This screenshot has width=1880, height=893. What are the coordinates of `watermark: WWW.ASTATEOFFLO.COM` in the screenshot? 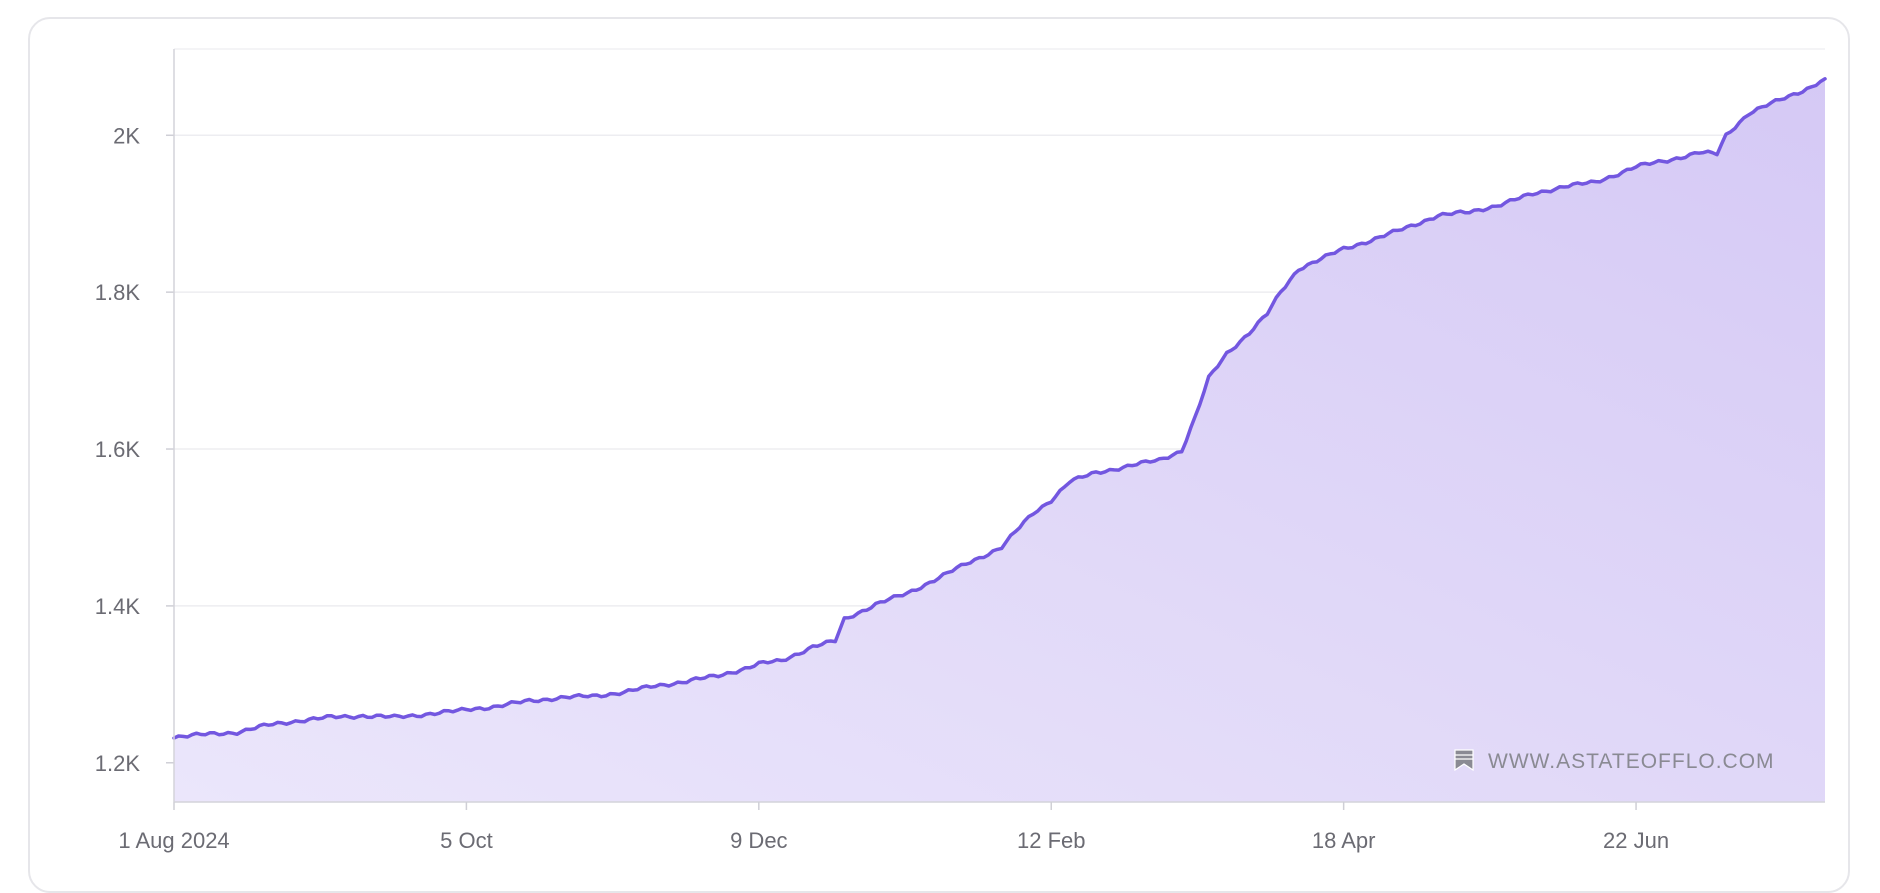 It's located at (1614, 761).